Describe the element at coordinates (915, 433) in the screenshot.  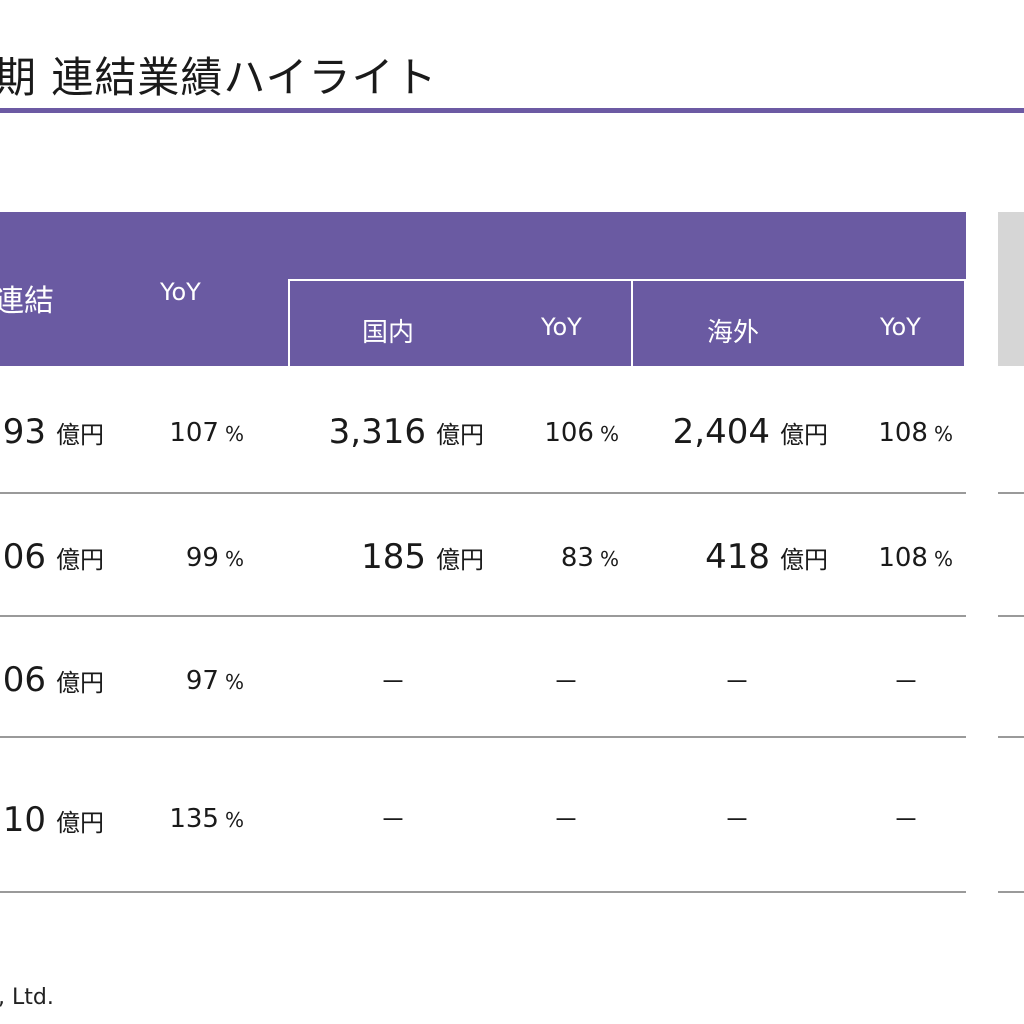
I see `table-row-1-overseas-yoy: 108%` at that location.